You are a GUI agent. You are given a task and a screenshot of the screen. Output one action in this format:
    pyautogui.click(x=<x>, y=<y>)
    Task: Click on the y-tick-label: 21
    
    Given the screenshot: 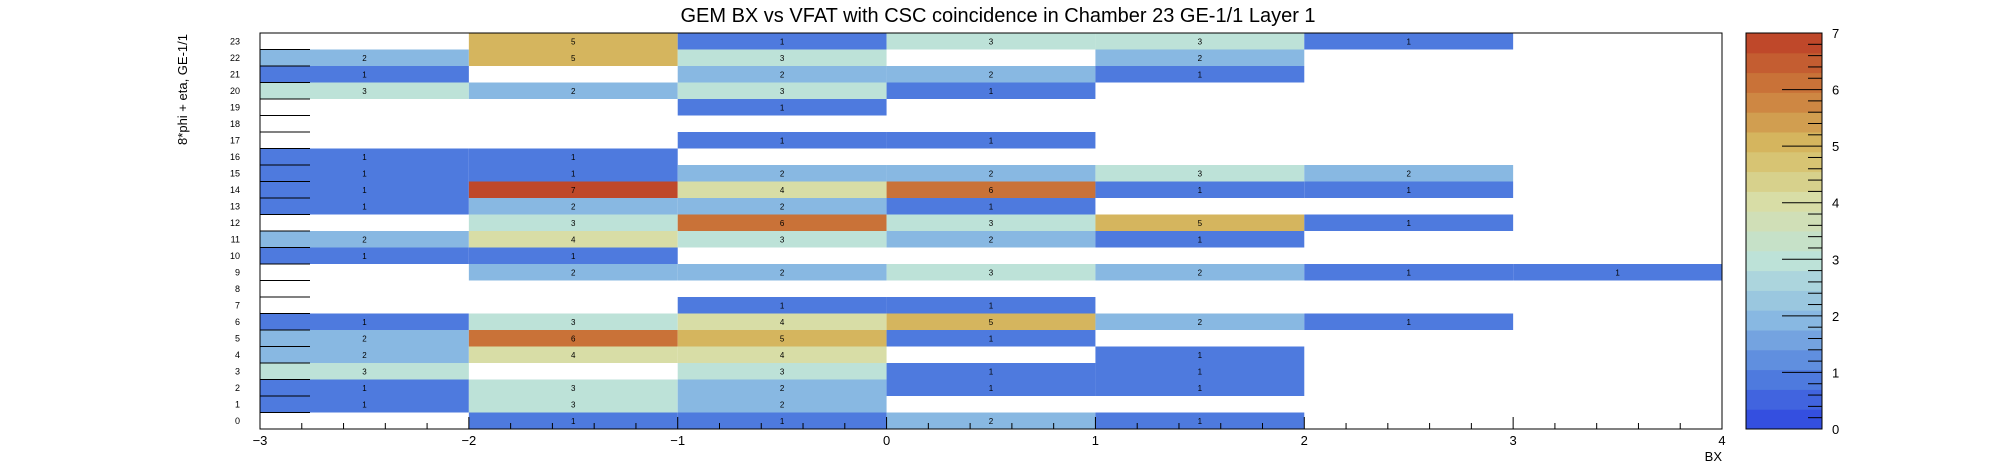 What is the action you would take?
    pyautogui.click(x=235, y=74)
    